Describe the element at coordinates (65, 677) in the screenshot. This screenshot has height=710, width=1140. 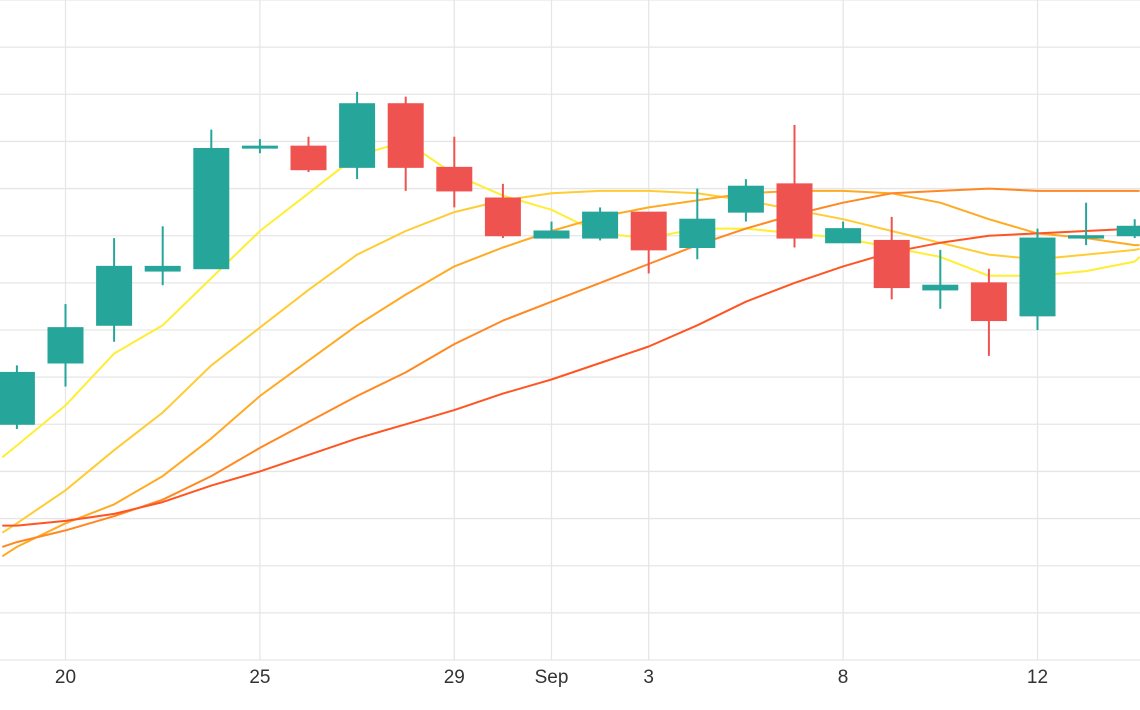
I see `x-tick-label: 20` at that location.